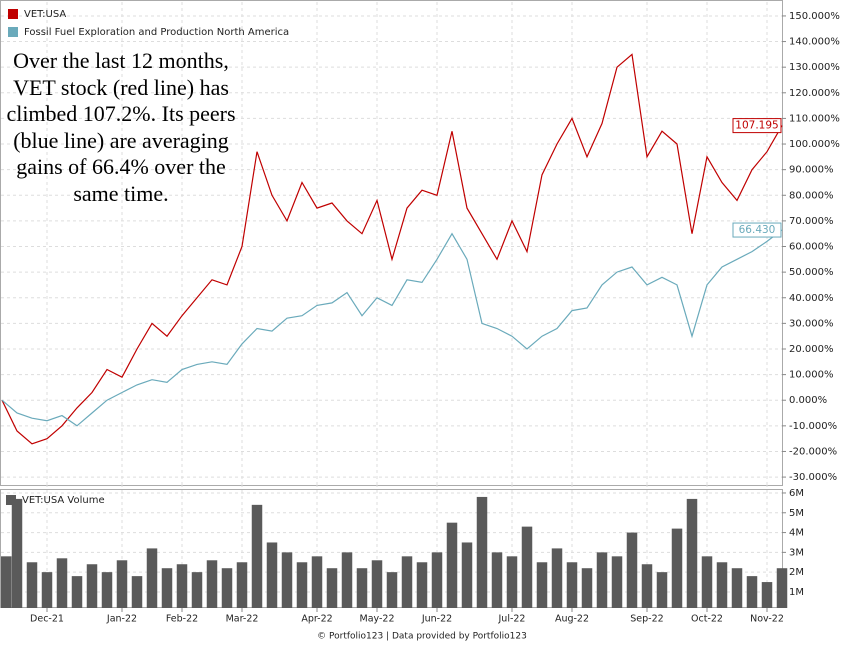  I want to click on y-tick-label: 2M, so click(796, 572).